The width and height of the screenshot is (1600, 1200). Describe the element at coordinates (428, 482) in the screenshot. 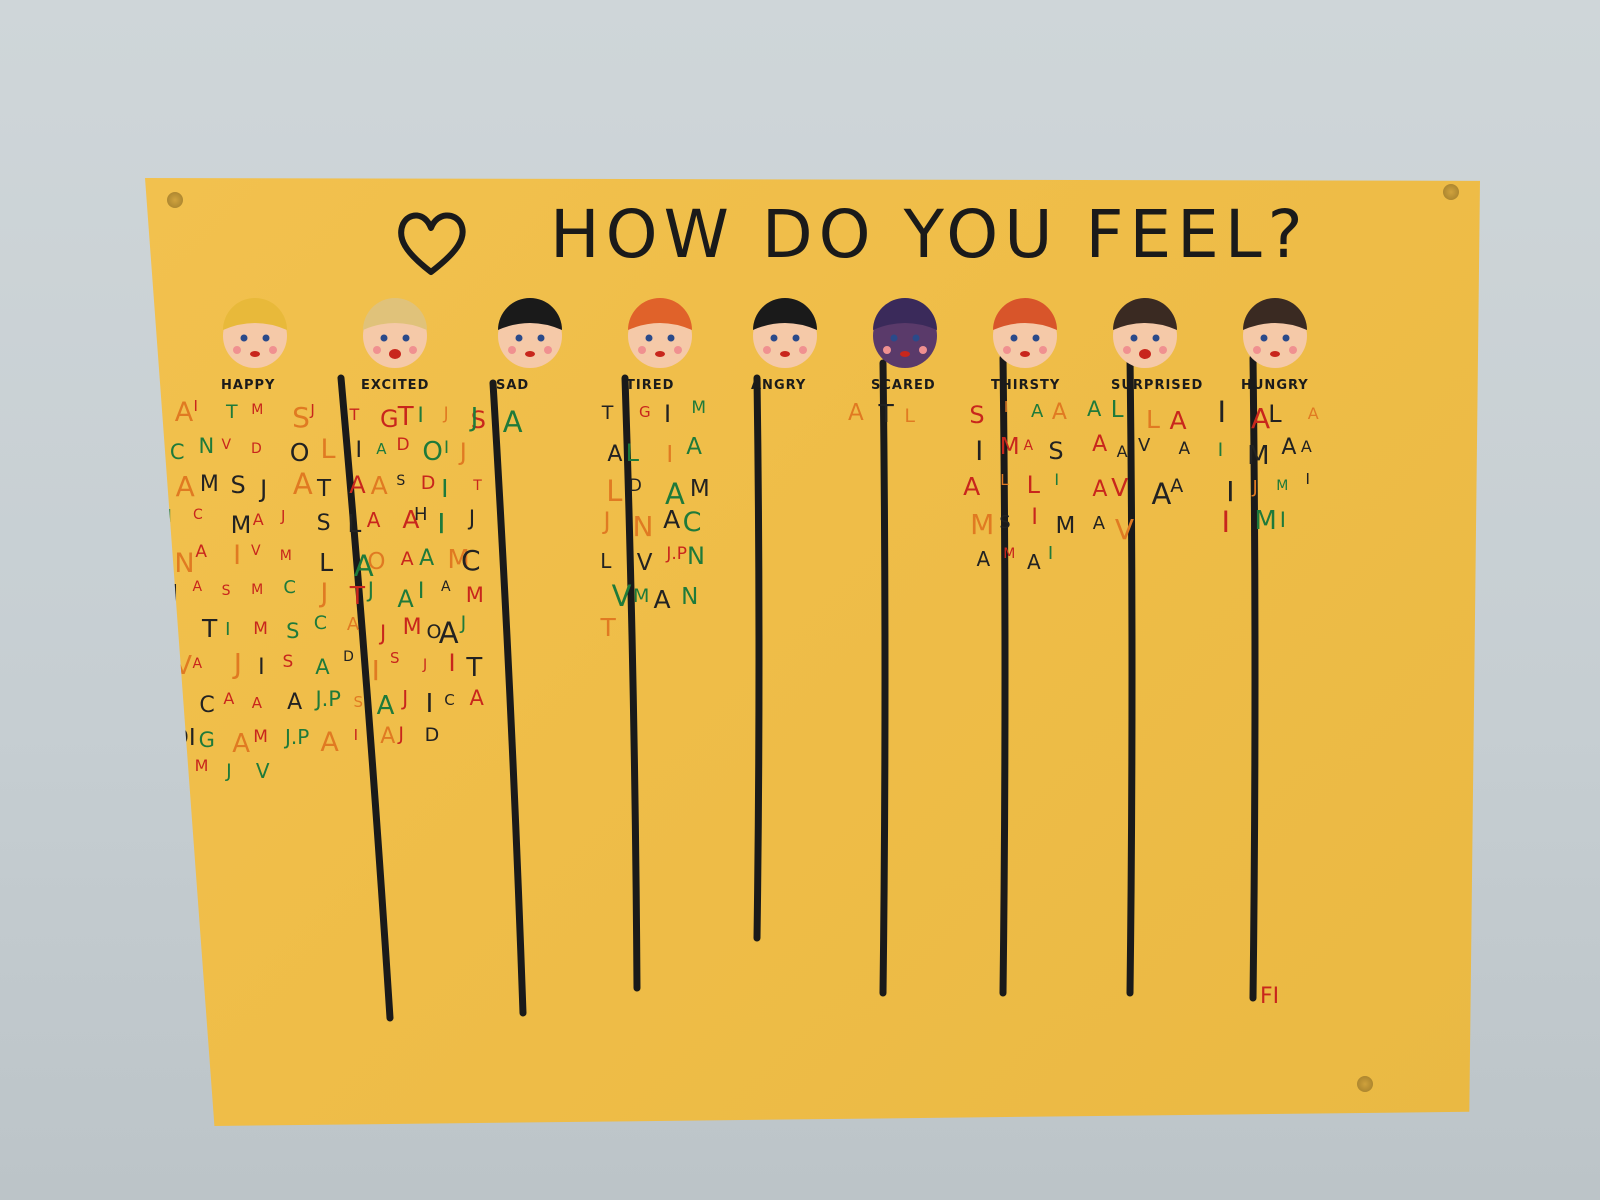

I see `name-initial-mark: D` at that location.